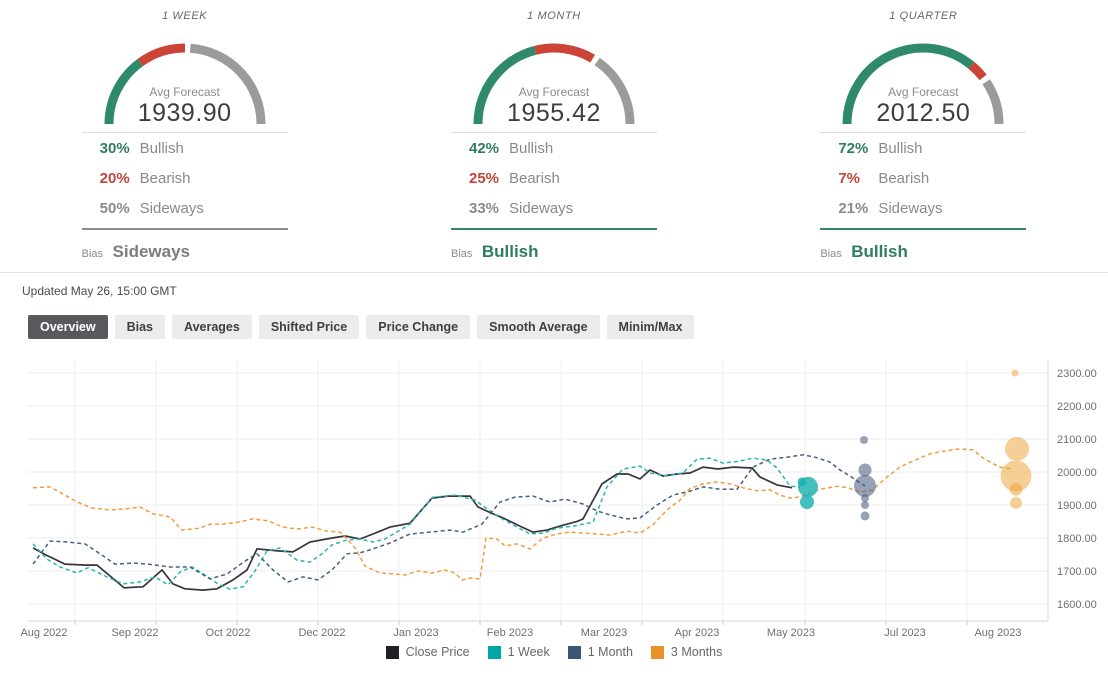  What do you see at coordinates (510, 633) in the screenshot?
I see `svg-text: Feb 2023` at bounding box center [510, 633].